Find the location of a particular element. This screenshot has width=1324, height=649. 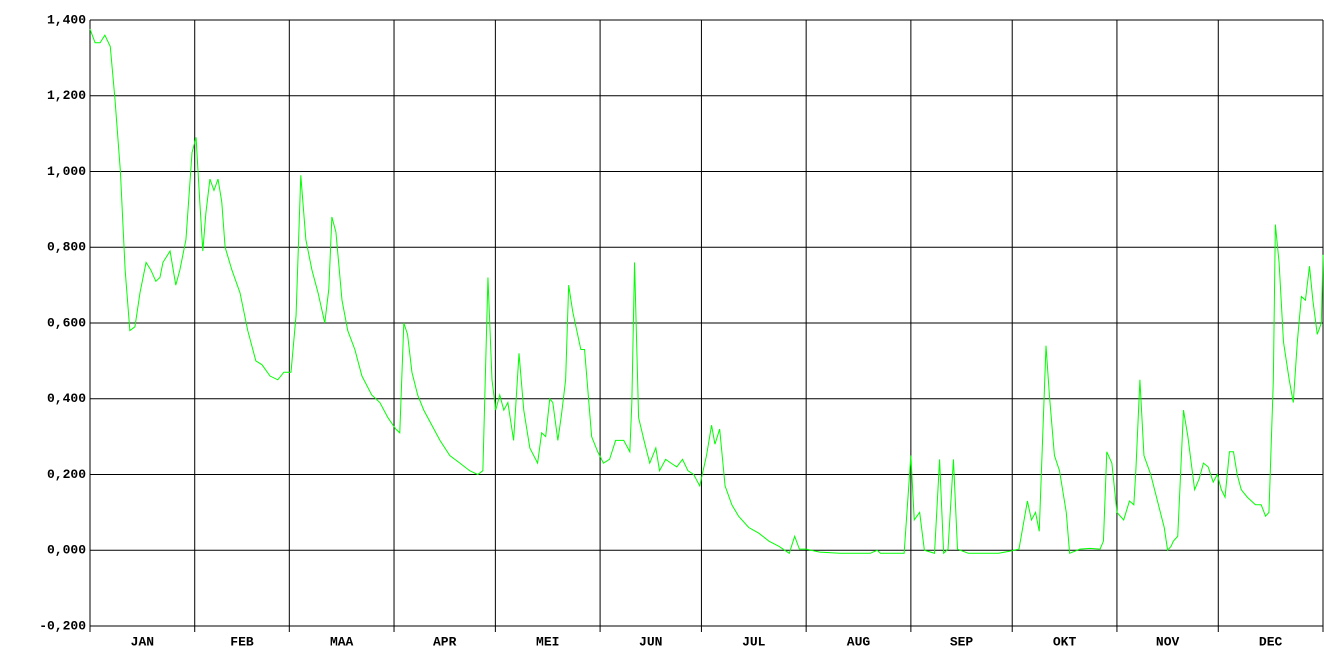

x-tick-label: OKT is located at coordinates (1065, 641).